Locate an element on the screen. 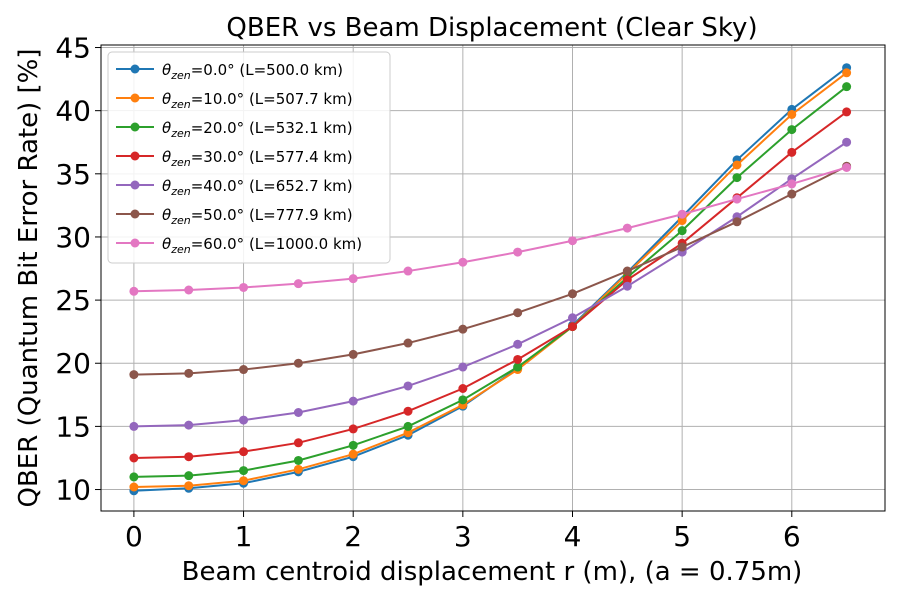  y-tick-label: 10 is located at coordinates (73, 490).